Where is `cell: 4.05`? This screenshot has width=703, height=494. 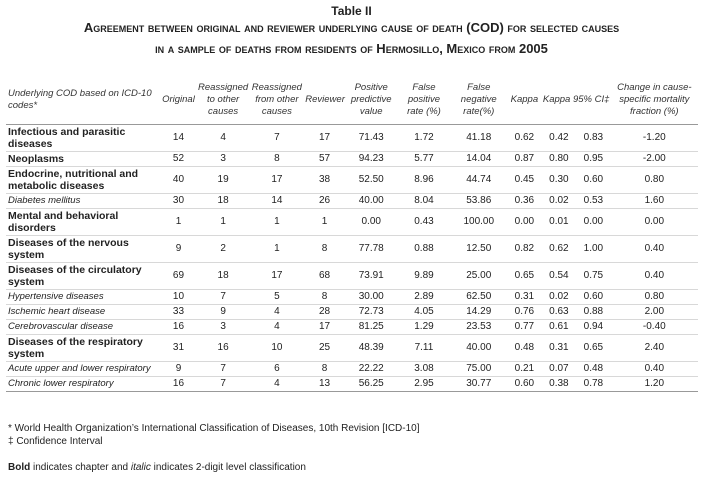
cell: 4.05 is located at coordinates (424, 312).